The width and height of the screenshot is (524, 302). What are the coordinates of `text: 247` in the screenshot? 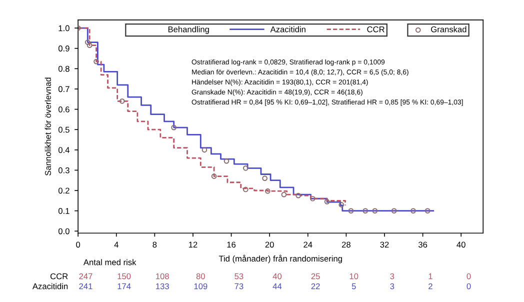 It's located at (85, 276).